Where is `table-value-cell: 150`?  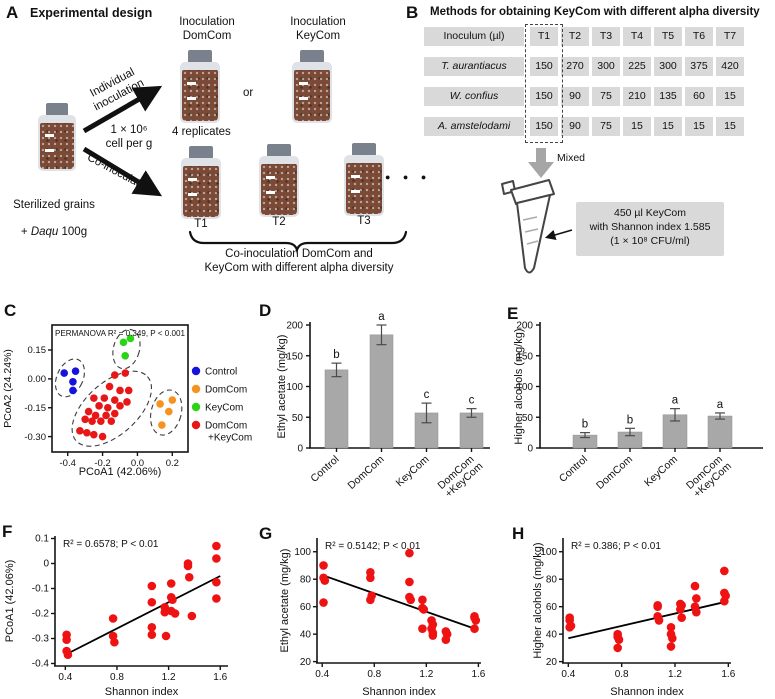
table-value-cell: 150 is located at coordinates (544, 66).